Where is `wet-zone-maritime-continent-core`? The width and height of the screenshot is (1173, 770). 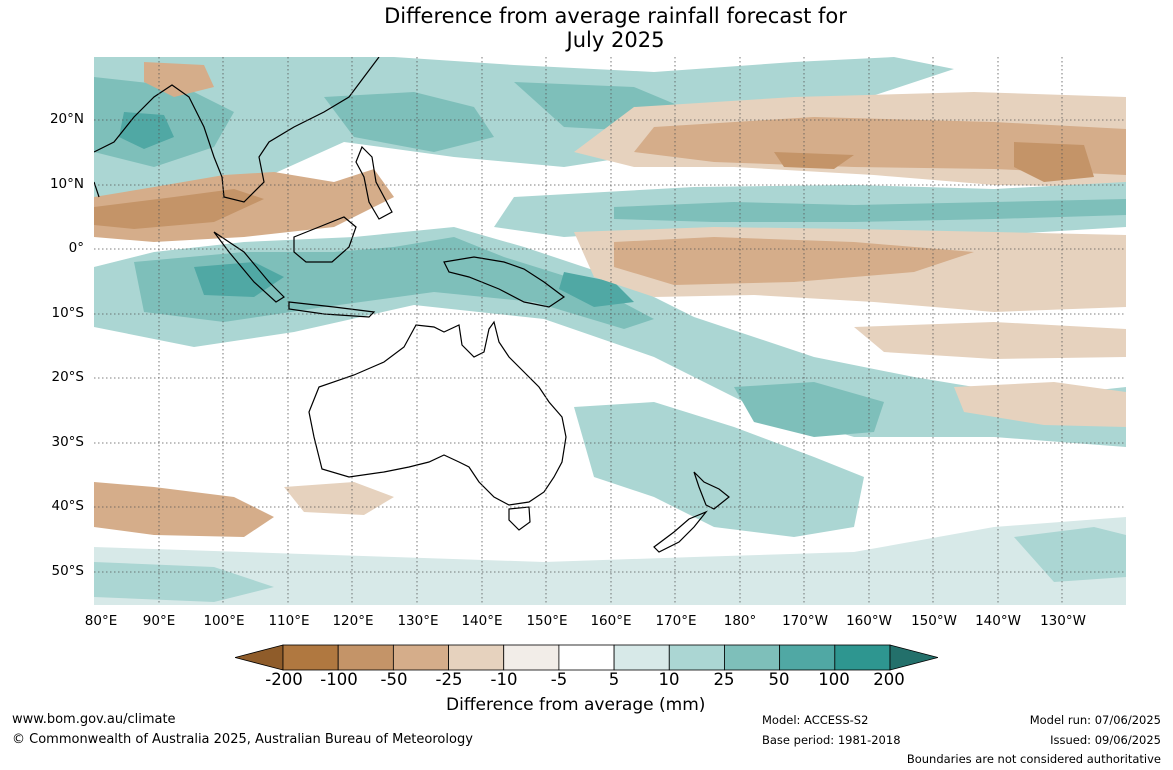
wet-zone-maritime-continent-core is located at coordinates (394, 283).